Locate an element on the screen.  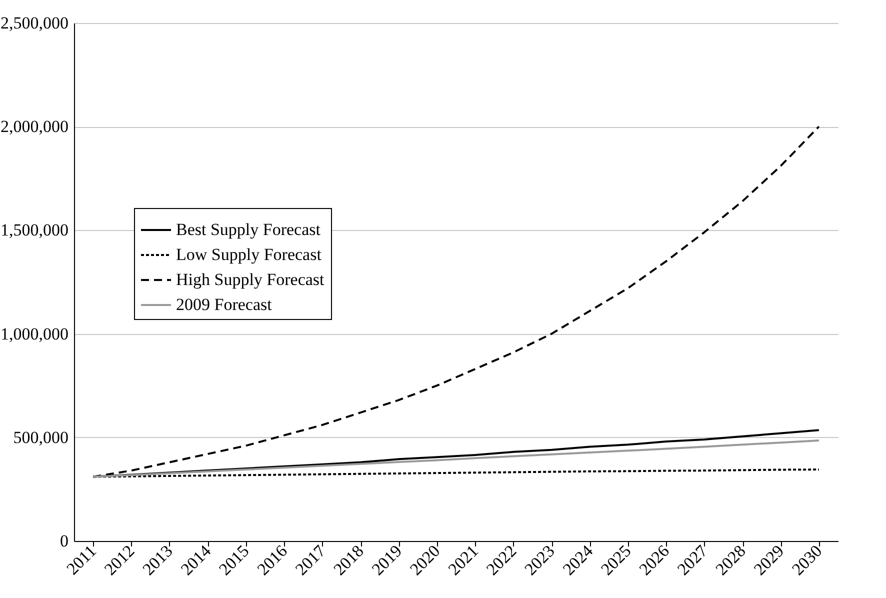
y-tick-label: 0 is located at coordinates (64, 541).